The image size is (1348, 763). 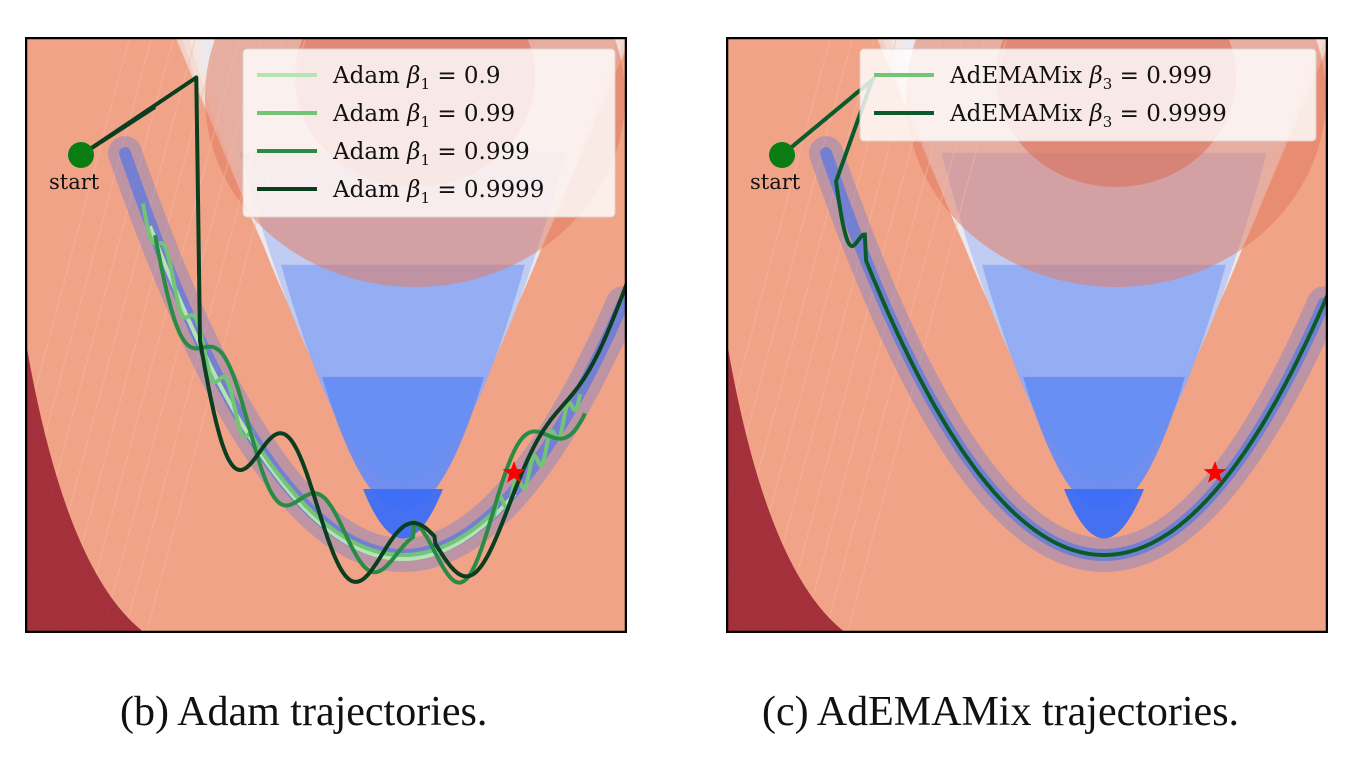 I want to click on legend-label: Adam β1 = 0.999, so click(x=431, y=154).